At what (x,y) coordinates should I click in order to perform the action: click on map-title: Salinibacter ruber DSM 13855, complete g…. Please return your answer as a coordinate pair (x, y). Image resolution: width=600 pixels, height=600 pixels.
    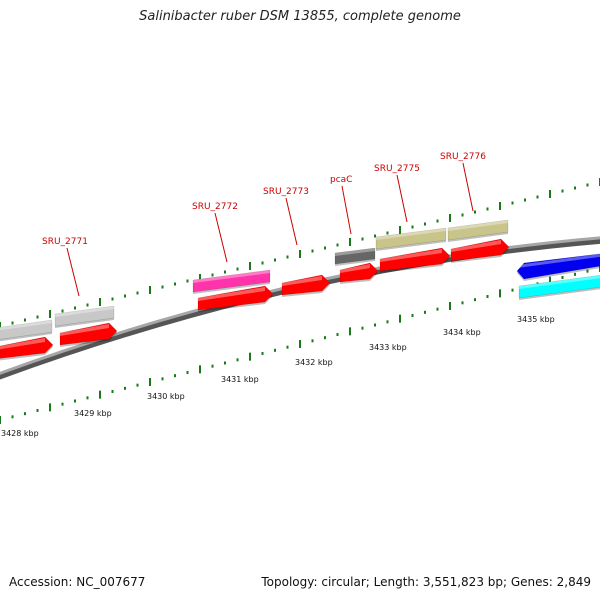
    Looking at the image, I should click on (300, 16).